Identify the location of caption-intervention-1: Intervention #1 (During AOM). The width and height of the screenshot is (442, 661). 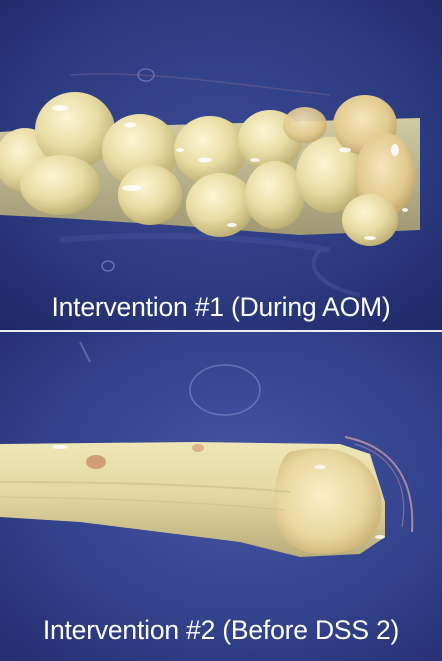
(221, 307).